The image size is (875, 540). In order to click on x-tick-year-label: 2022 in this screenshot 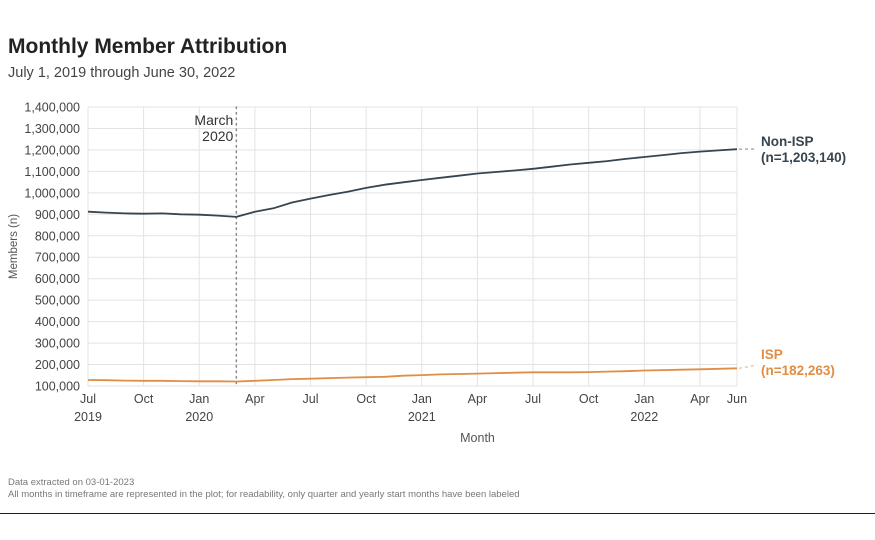, I will do `click(644, 417)`.